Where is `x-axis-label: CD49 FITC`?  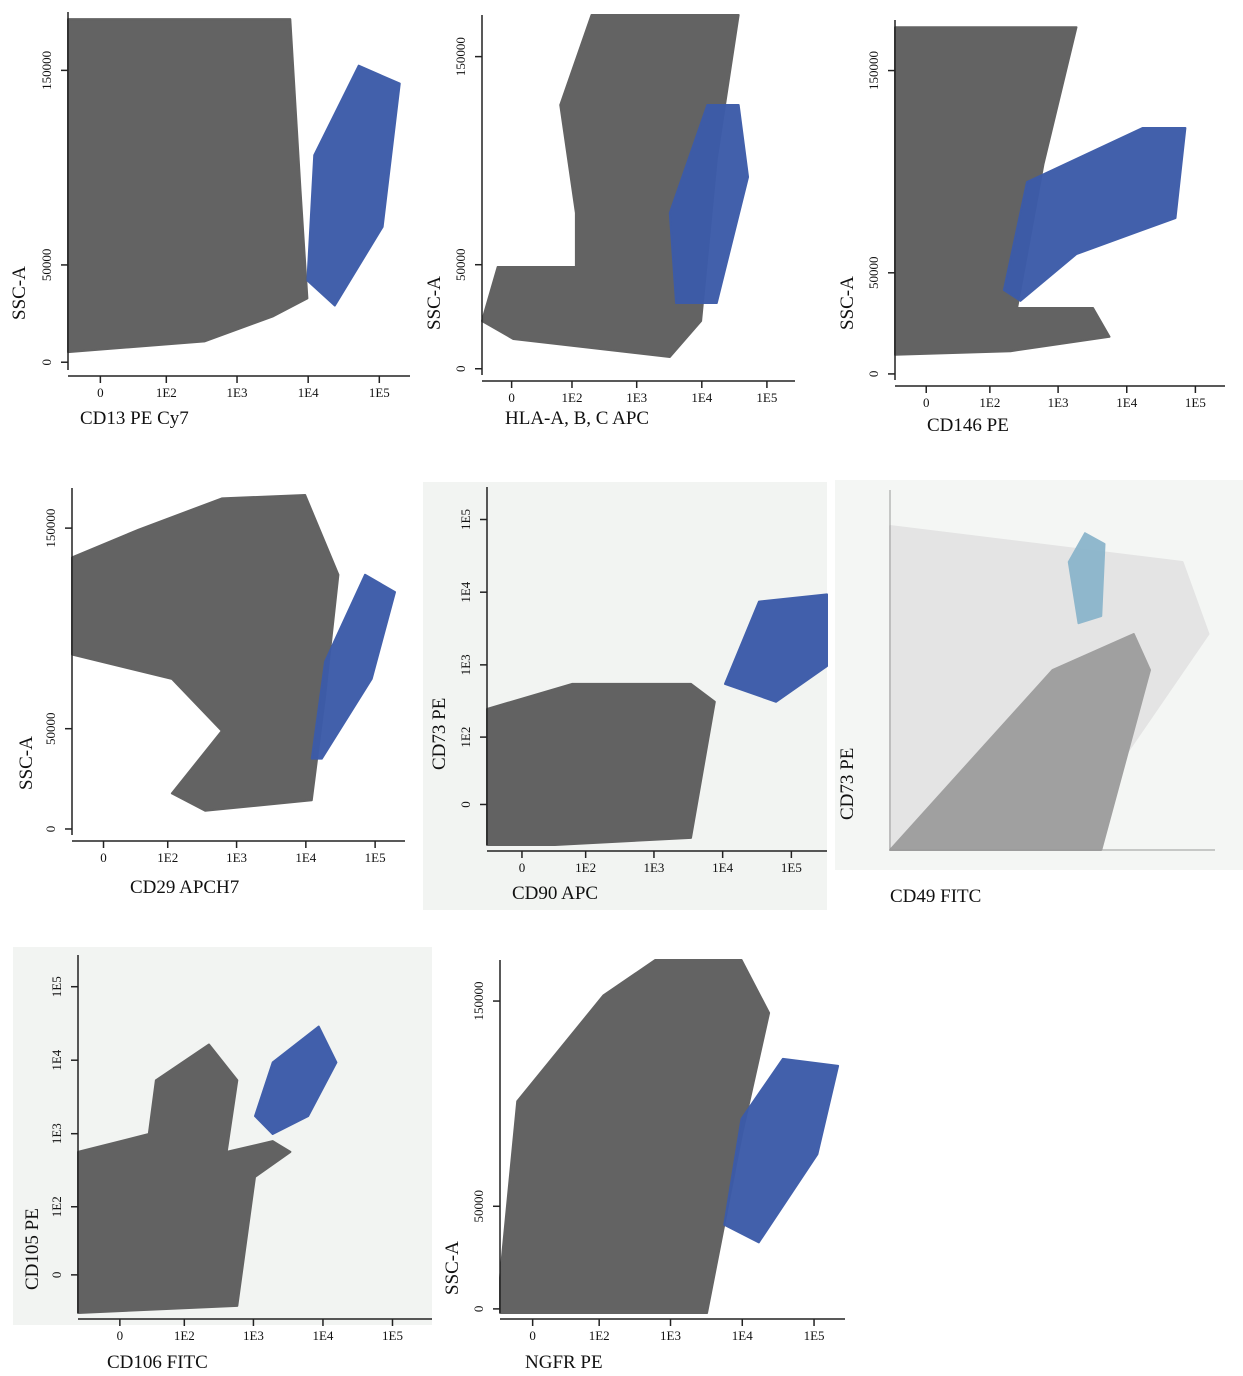 x-axis-label: CD49 FITC is located at coordinates (935, 896).